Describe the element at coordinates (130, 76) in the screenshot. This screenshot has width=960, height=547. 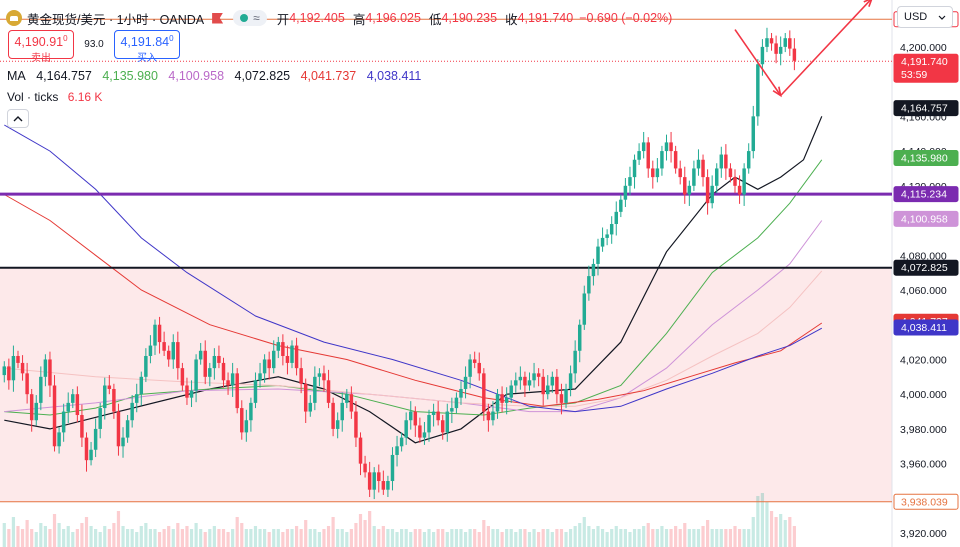
I see `ma-value-2: 4,135.980` at that location.